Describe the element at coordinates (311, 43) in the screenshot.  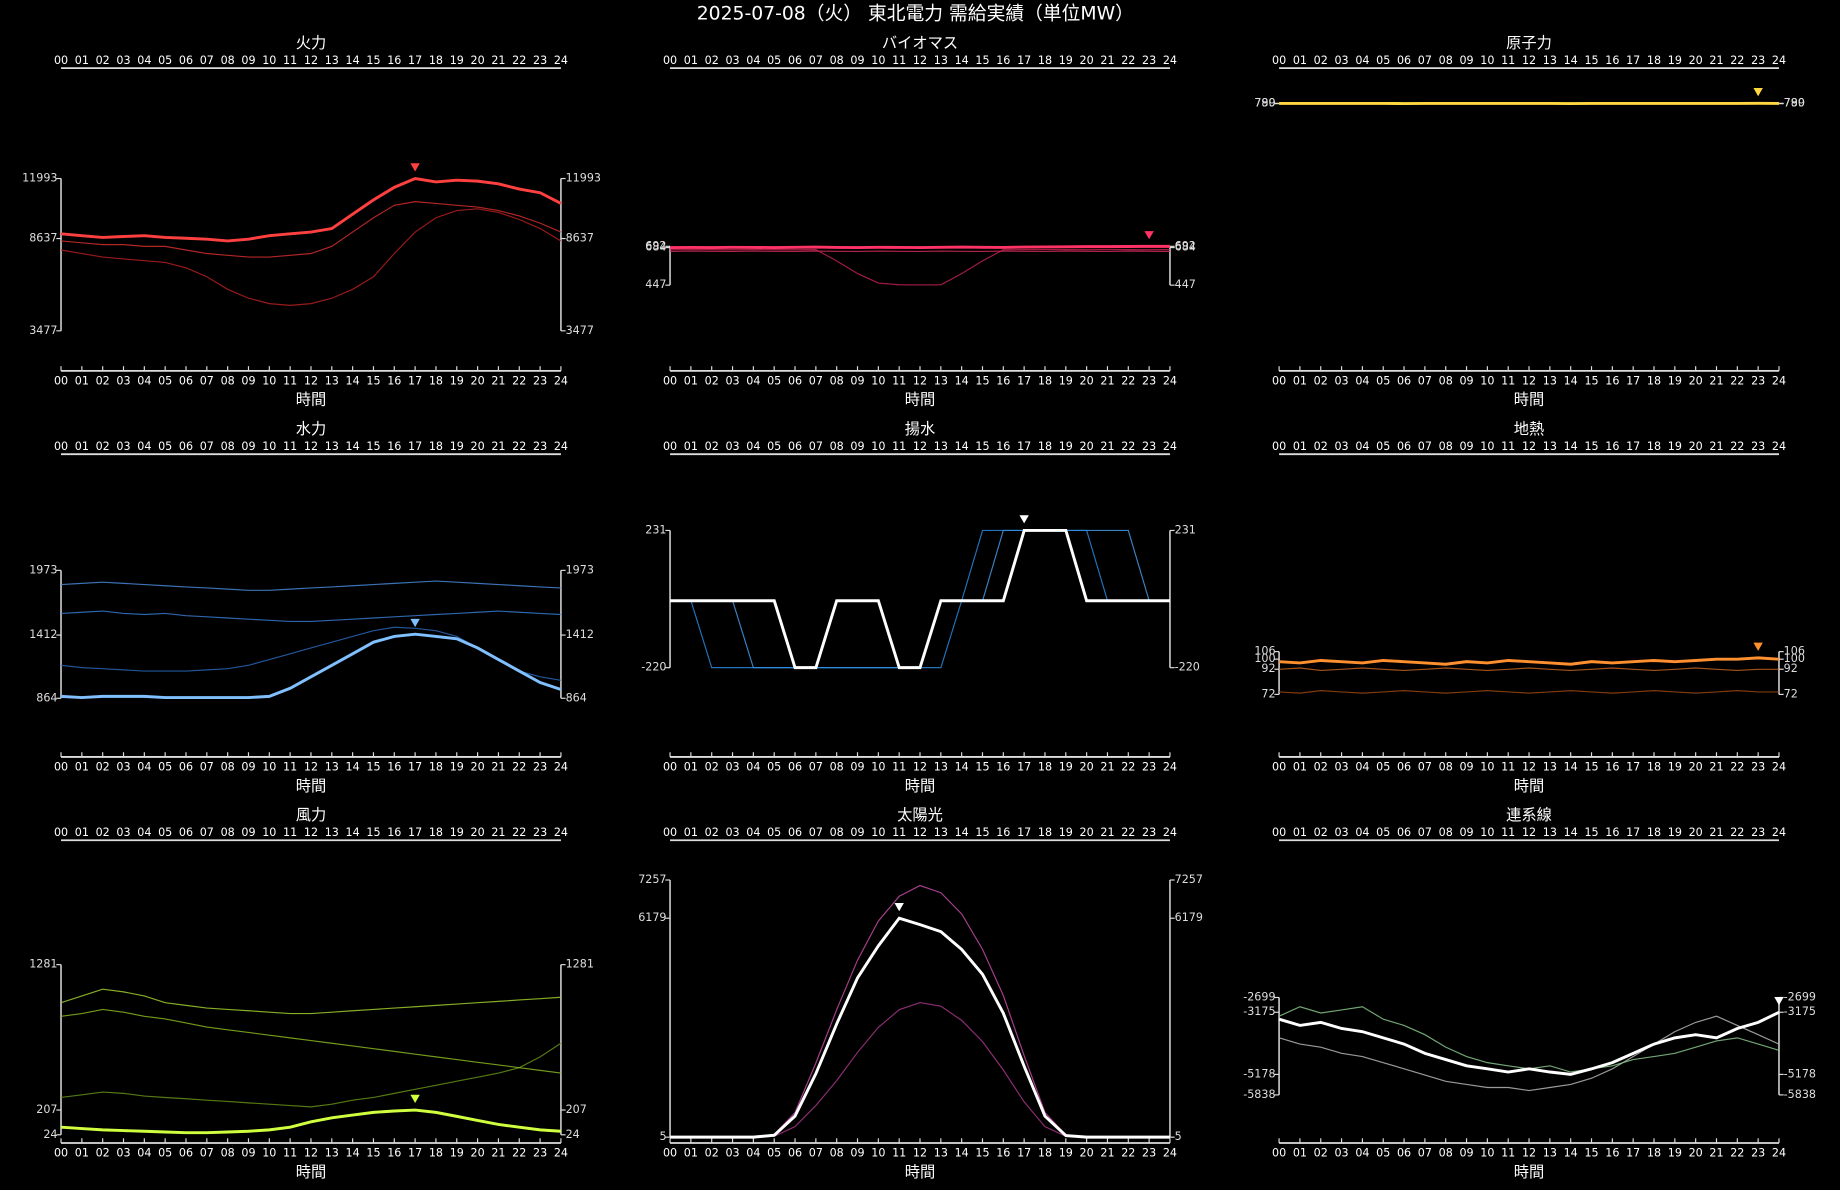
I see `panel-title: 火力` at that location.